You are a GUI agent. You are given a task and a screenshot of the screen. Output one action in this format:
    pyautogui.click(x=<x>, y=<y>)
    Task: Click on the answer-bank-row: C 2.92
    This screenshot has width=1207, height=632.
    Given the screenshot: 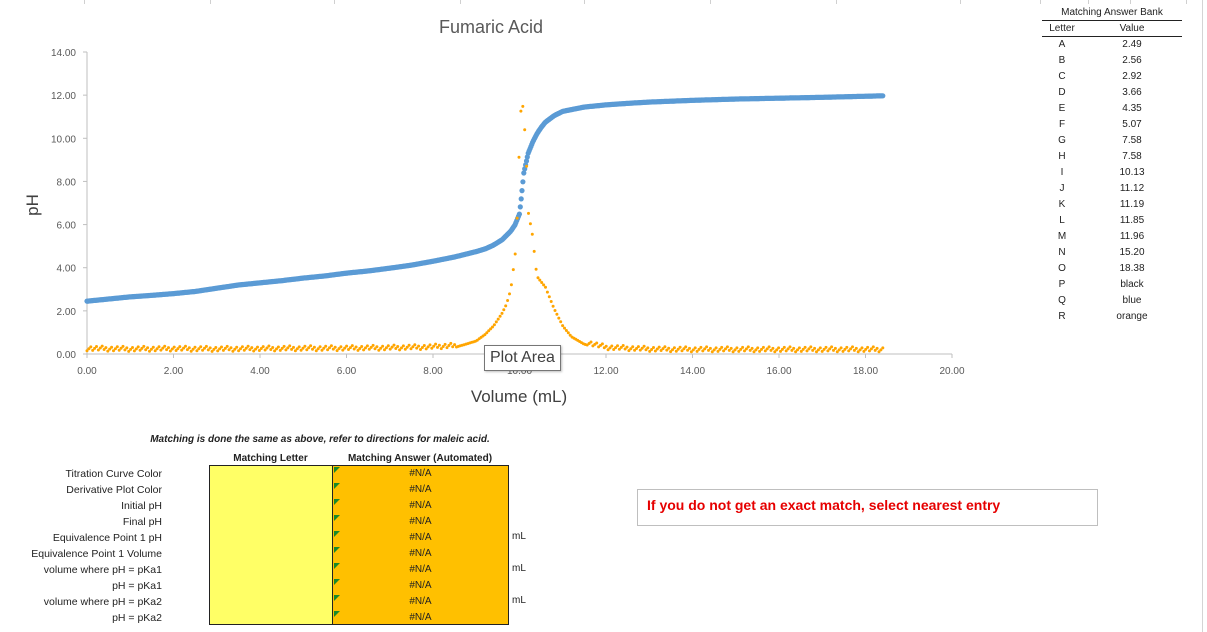 What is the action you would take?
    pyautogui.click(x=1112, y=77)
    